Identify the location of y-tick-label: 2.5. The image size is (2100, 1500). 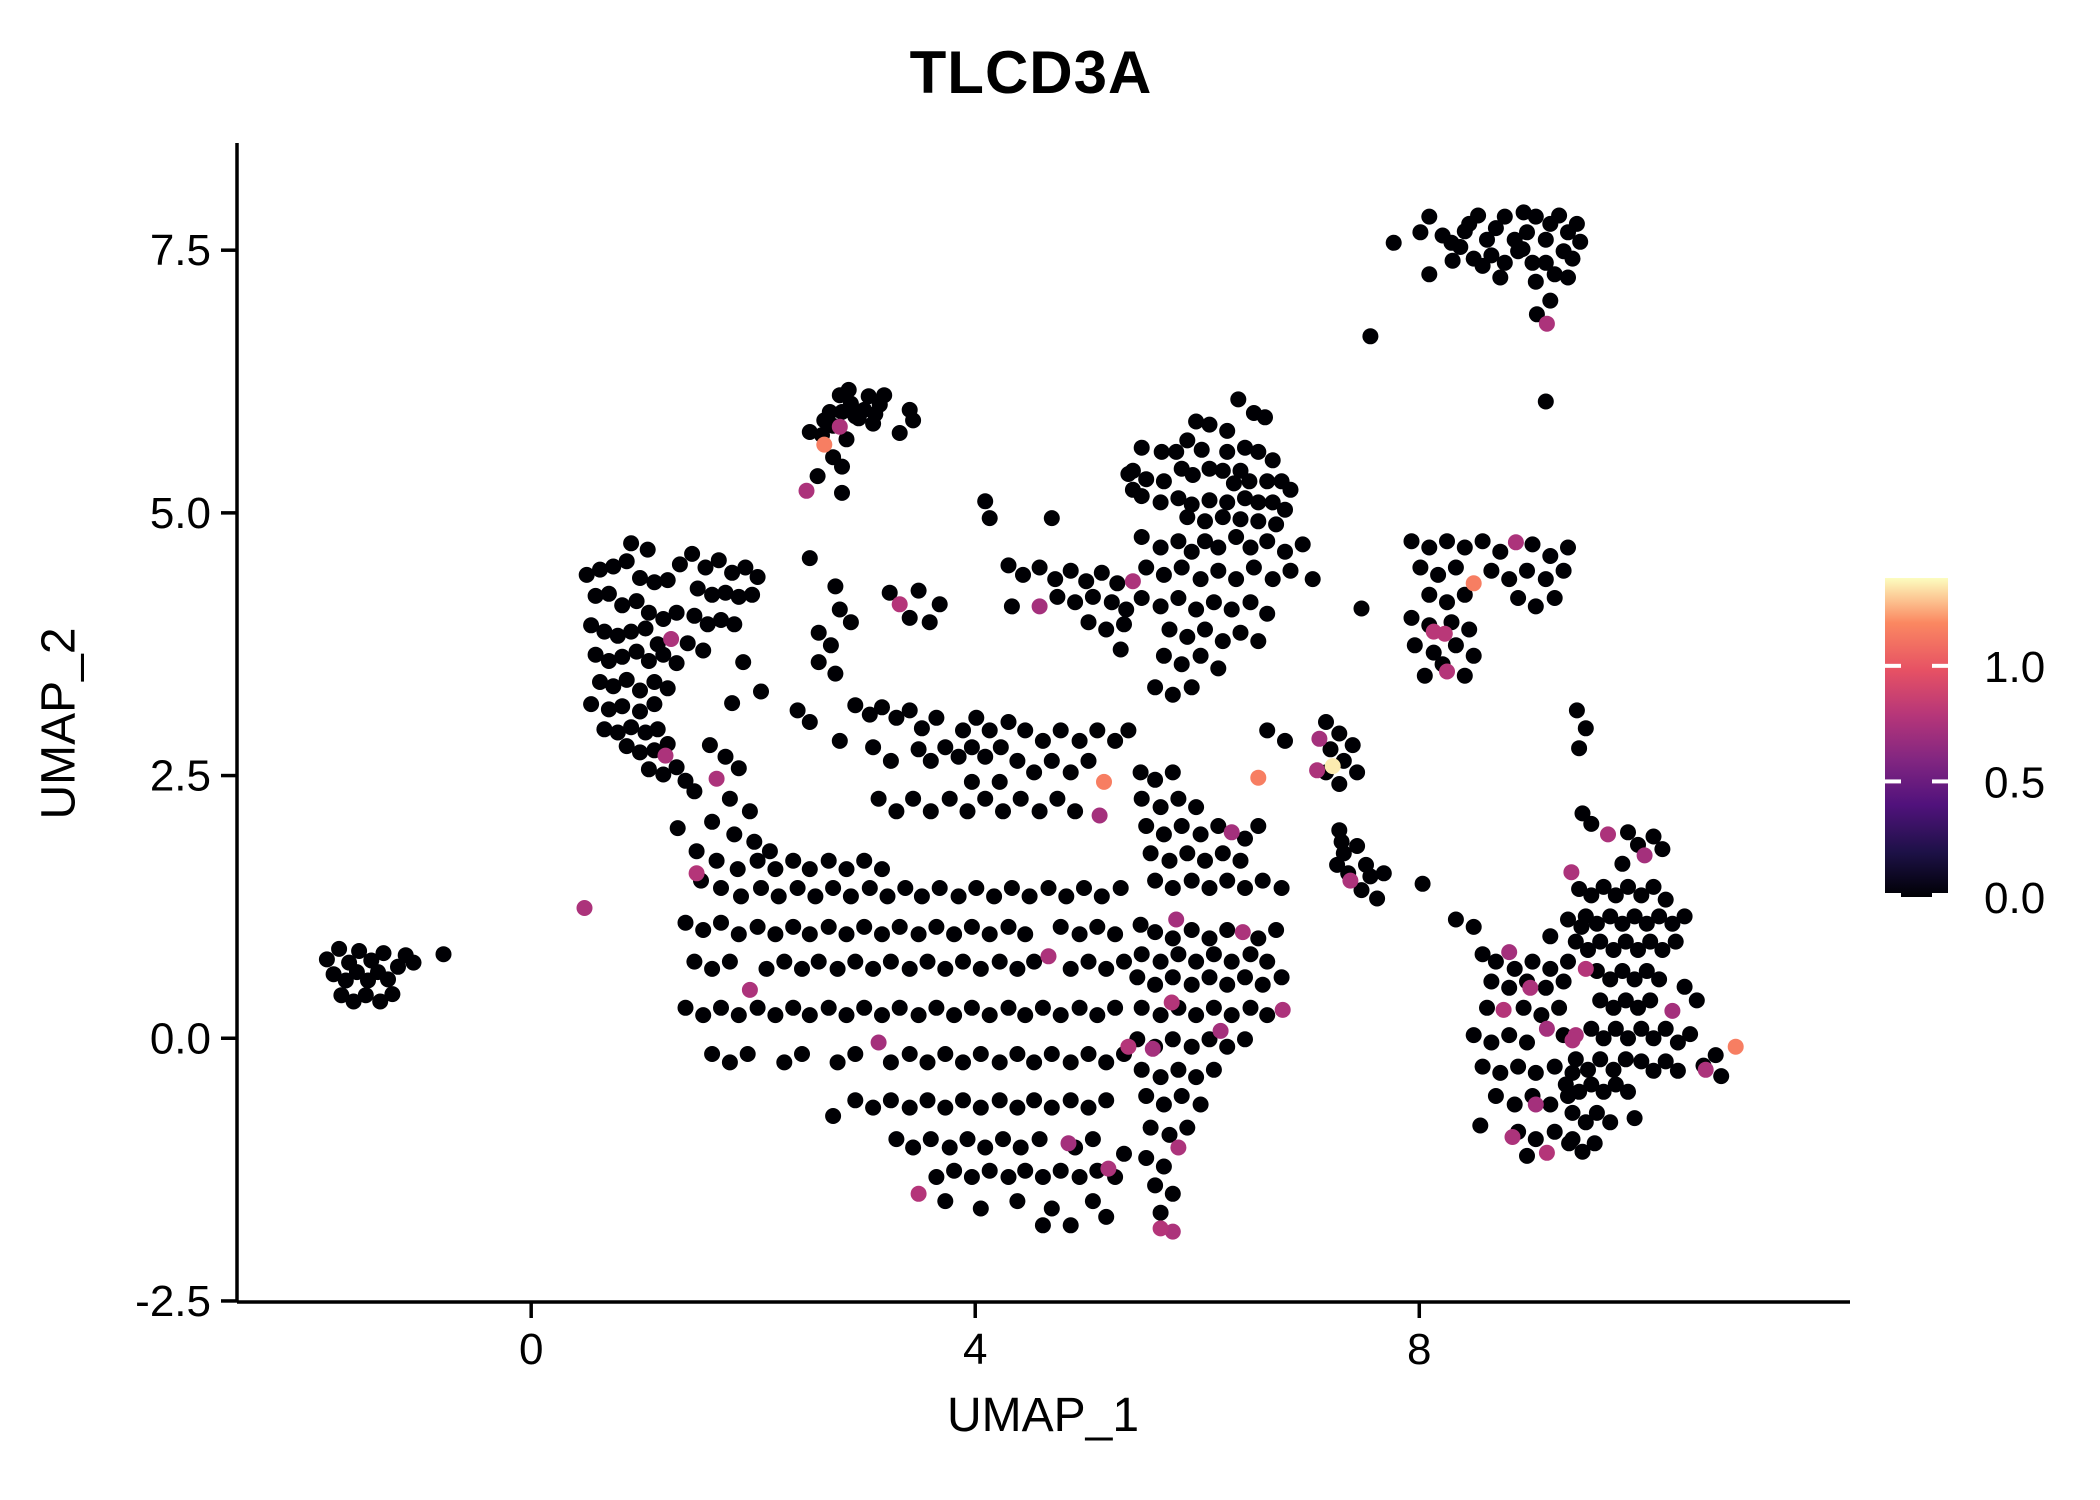
(180, 776).